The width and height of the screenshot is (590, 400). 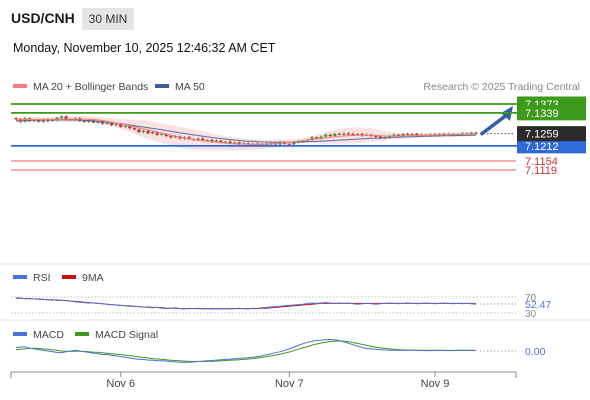 What do you see at coordinates (93, 278) in the screenshot?
I see `rsi-ma-legend-label: 9MA` at bounding box center [93, 278].